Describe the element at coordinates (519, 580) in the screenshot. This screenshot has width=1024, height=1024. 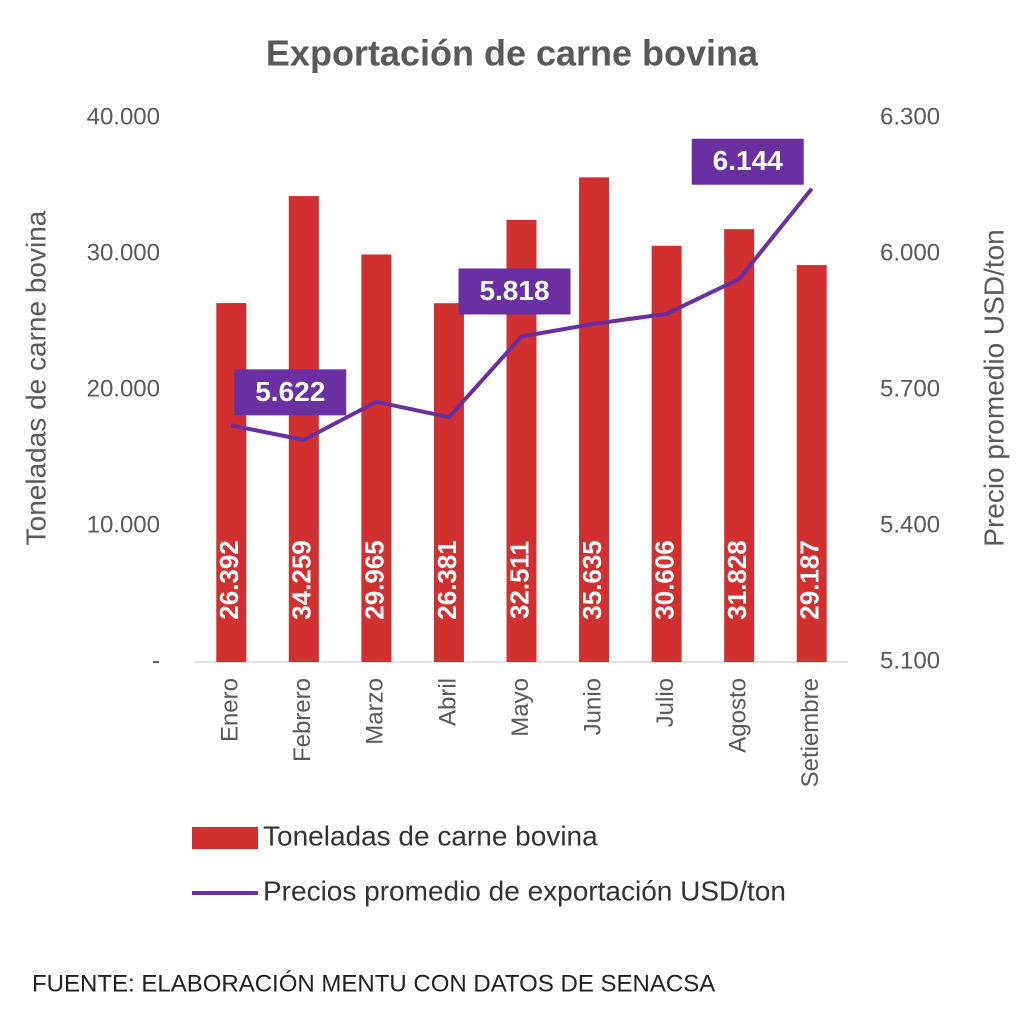
I see `bar-value-label: 32.511` at that location.